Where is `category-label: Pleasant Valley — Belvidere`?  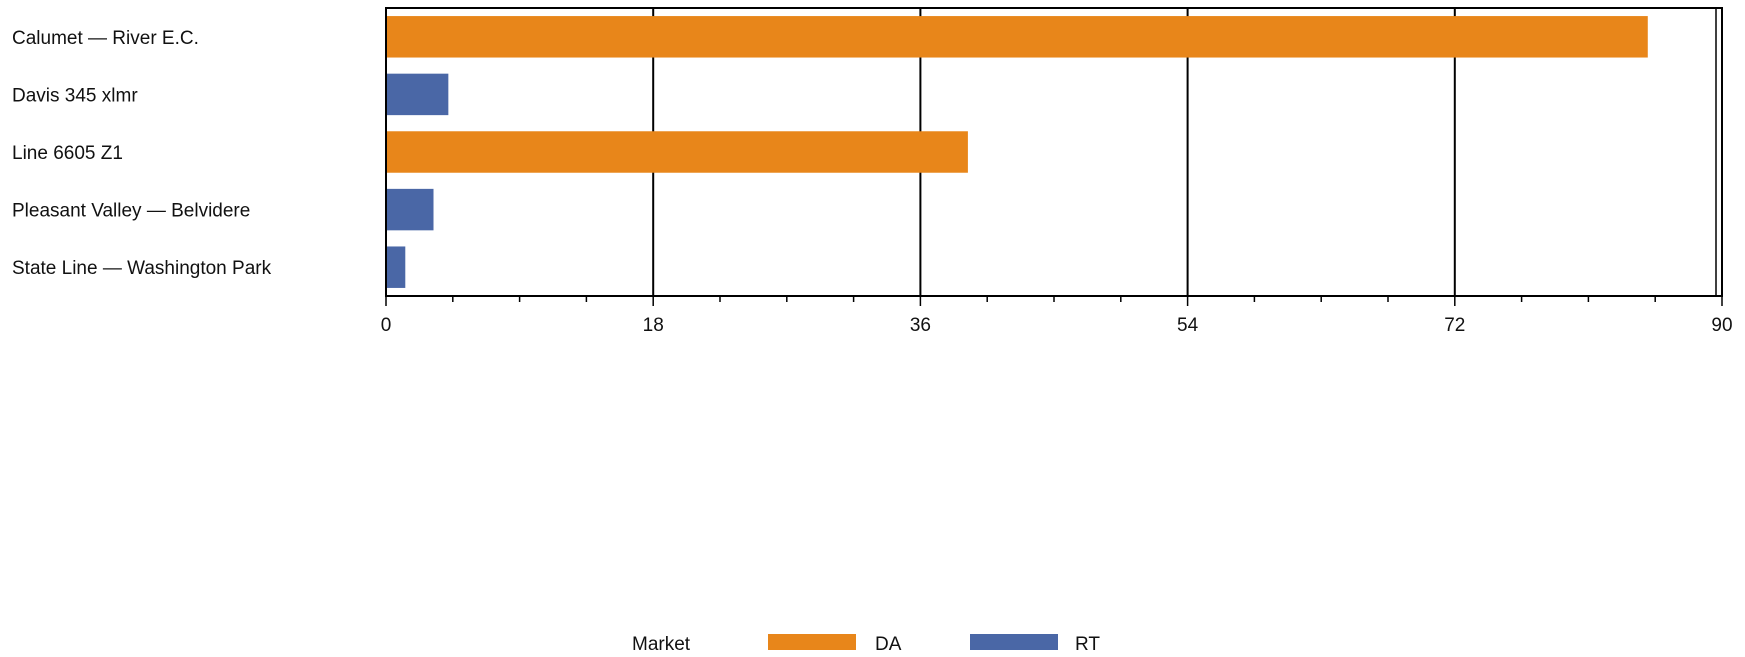 category-label: Pleasant Valley — Belvidere is located at coordinates (131, 211).